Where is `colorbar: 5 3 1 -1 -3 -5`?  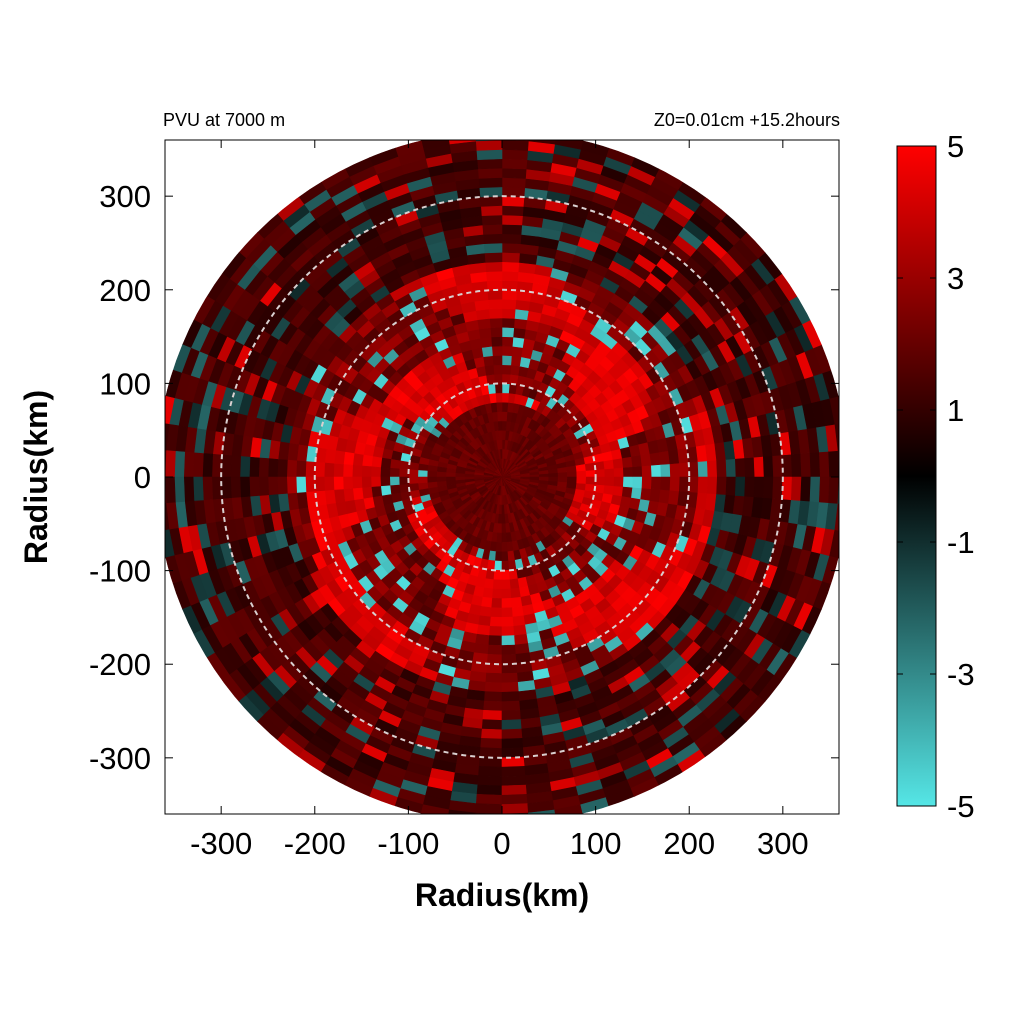
colorbar: 5 3 1 -1 -3 -5 is located at coordinates (935, 476).